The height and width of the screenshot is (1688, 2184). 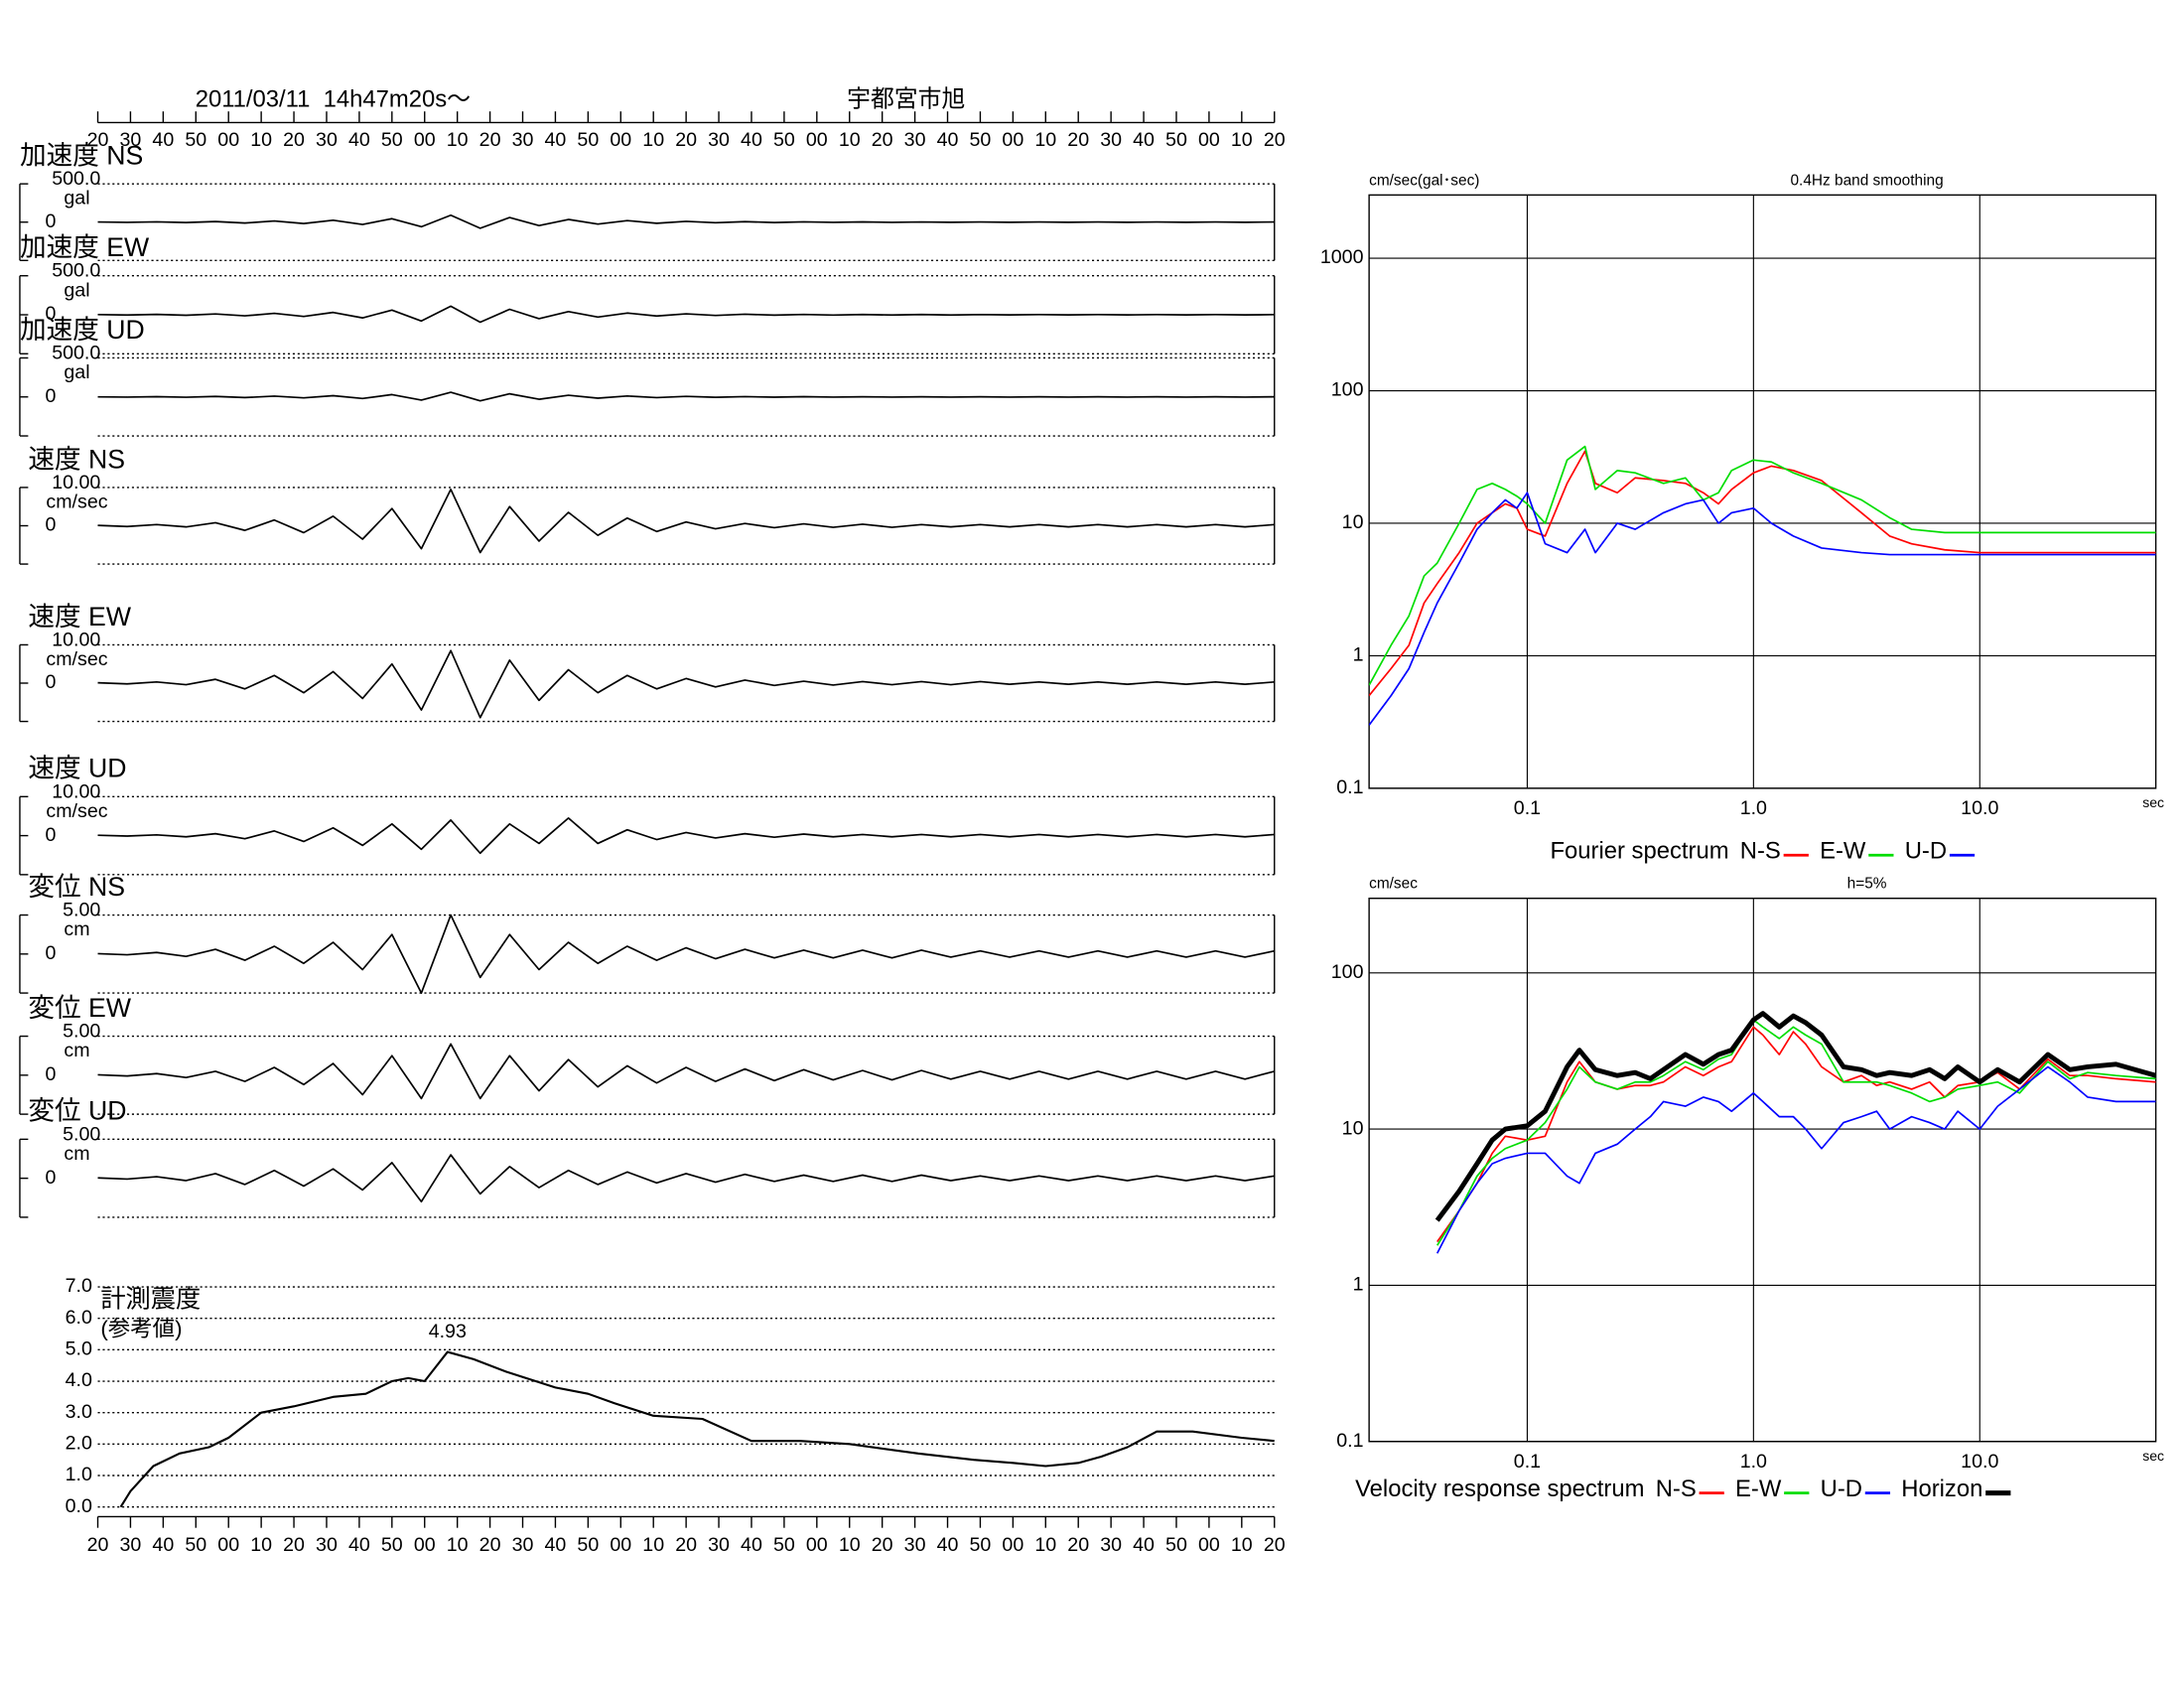 I want to click on panel-title: 変位 UD, so click(x=77, y=1111).